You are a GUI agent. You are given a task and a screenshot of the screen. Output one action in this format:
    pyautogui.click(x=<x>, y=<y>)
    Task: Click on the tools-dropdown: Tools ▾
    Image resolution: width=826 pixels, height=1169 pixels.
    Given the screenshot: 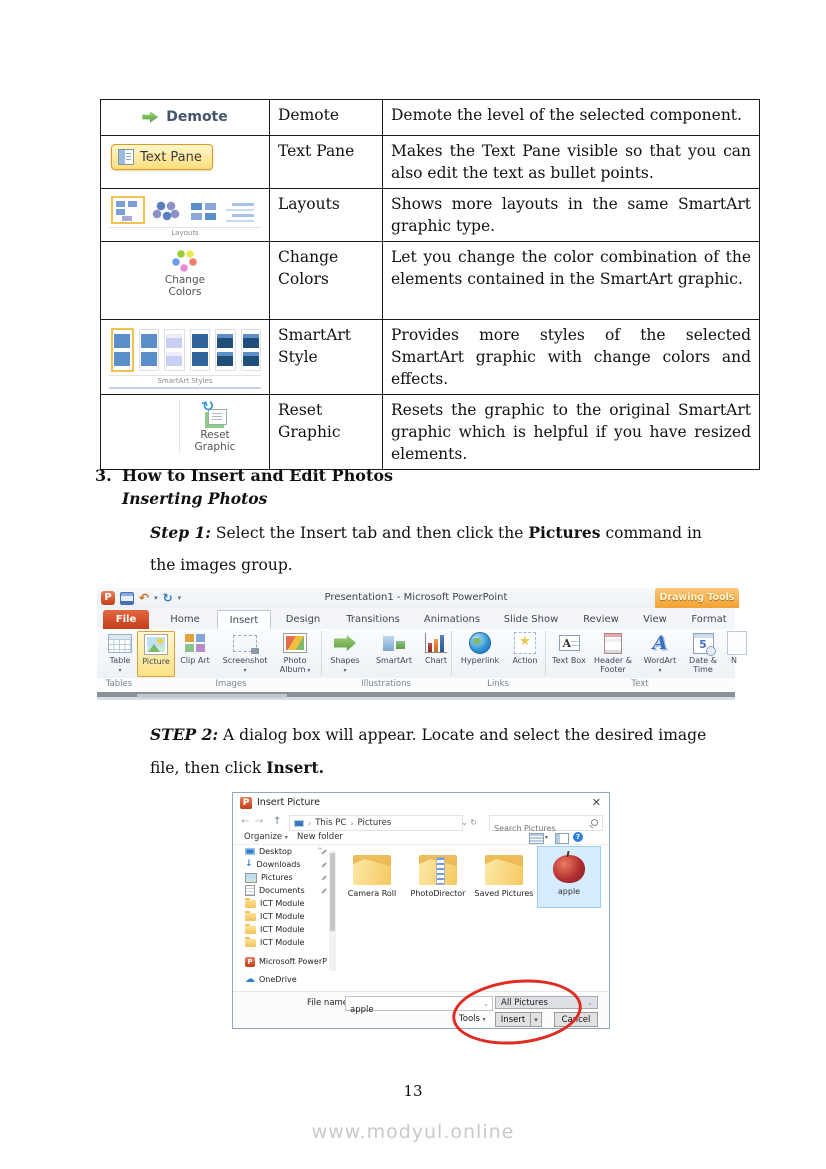 What is the action you would take?
    pyautogui.click(x=472, y=1019)
    